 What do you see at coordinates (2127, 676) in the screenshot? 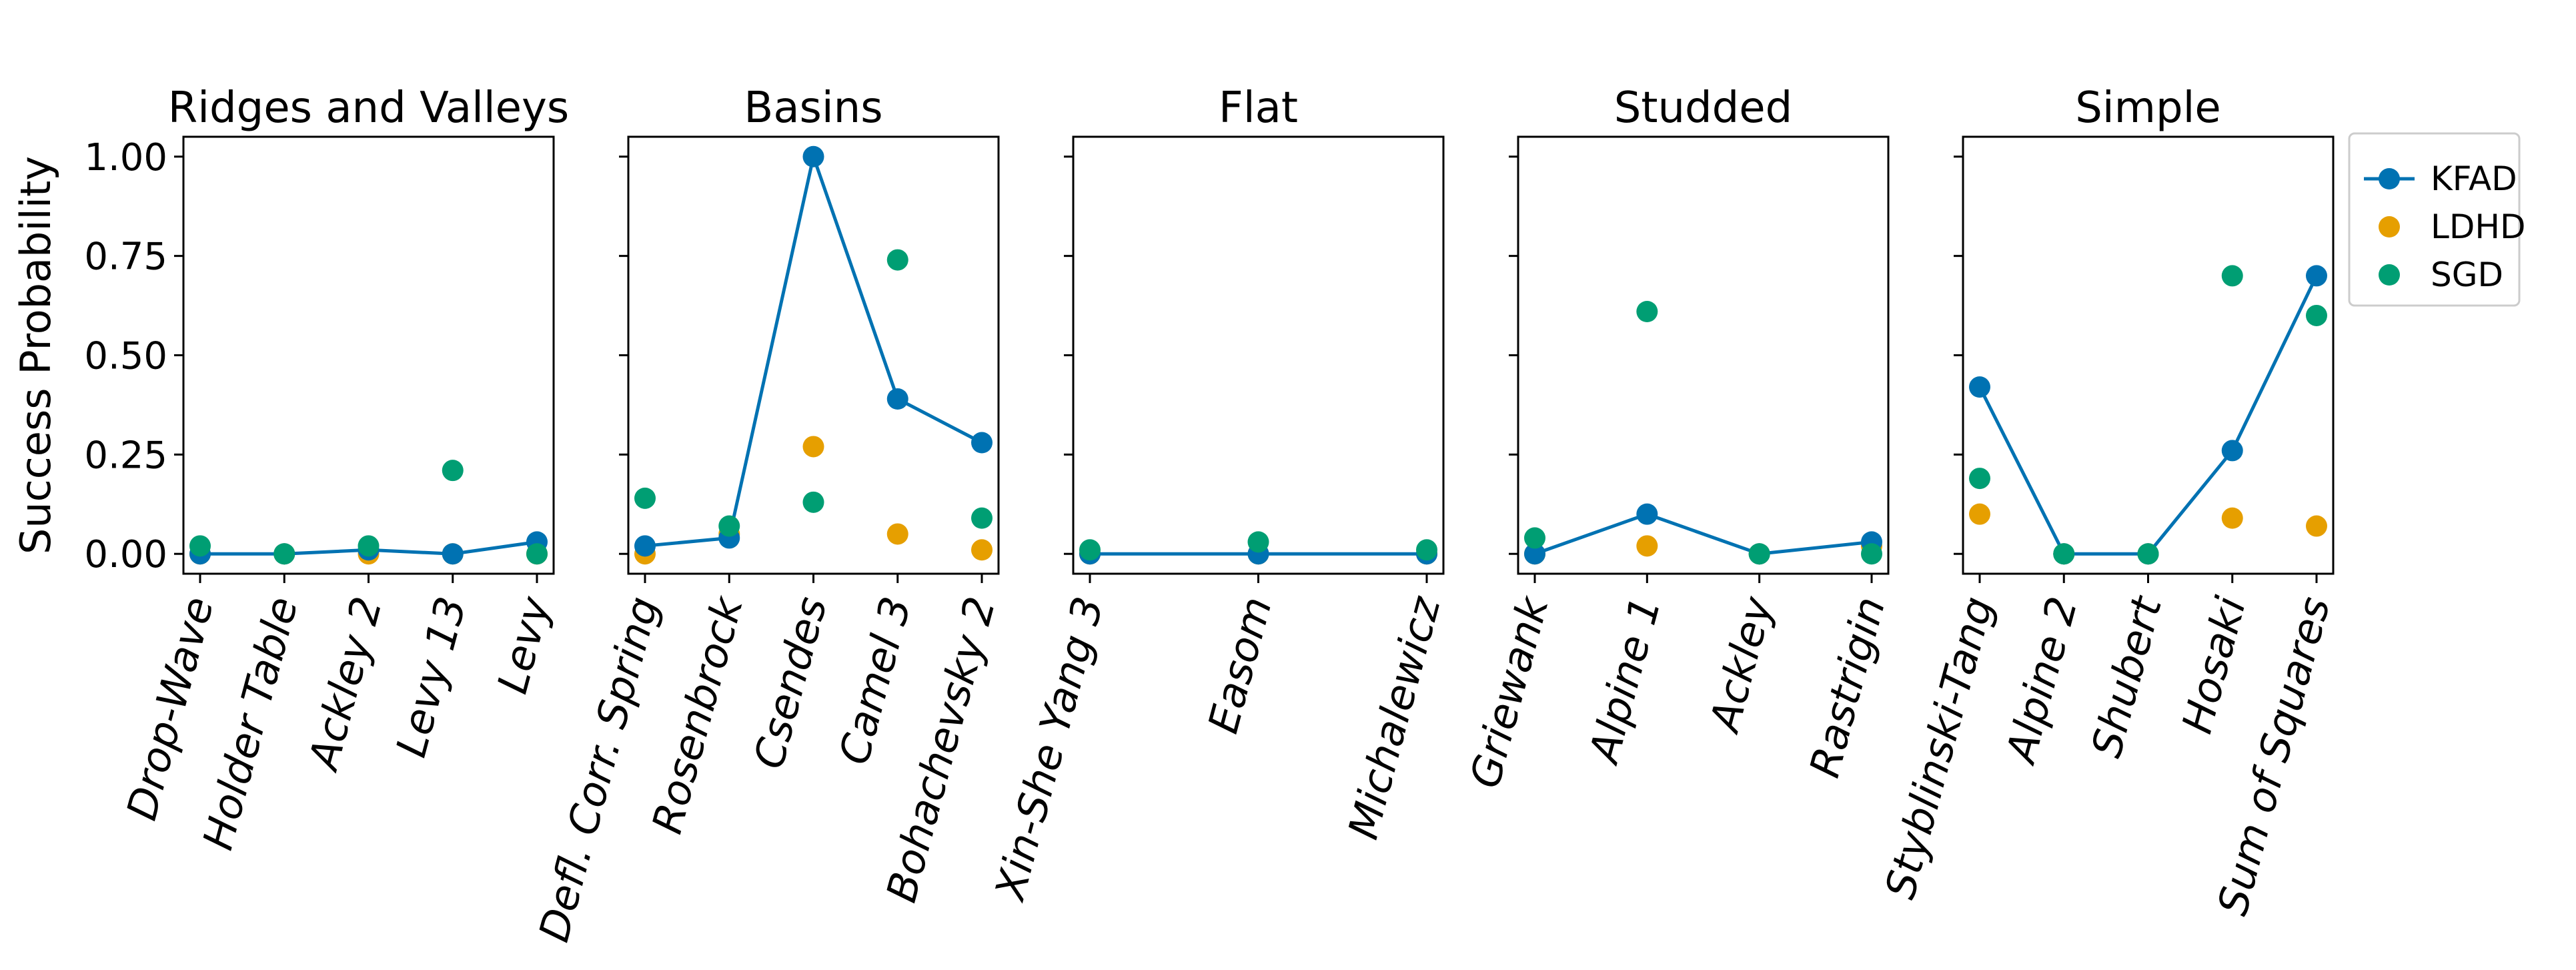
I see `x-tick-label: Shubert` at bounding box center [2127, 676].